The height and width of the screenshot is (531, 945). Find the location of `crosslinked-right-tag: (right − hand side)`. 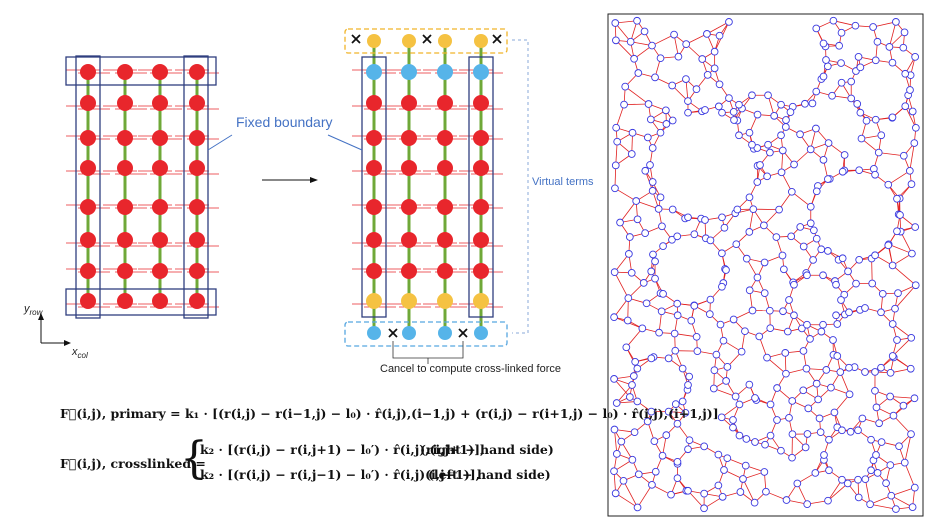

crosslinked-right-tag: (right − hand side) is located at coordinates (487, 449).